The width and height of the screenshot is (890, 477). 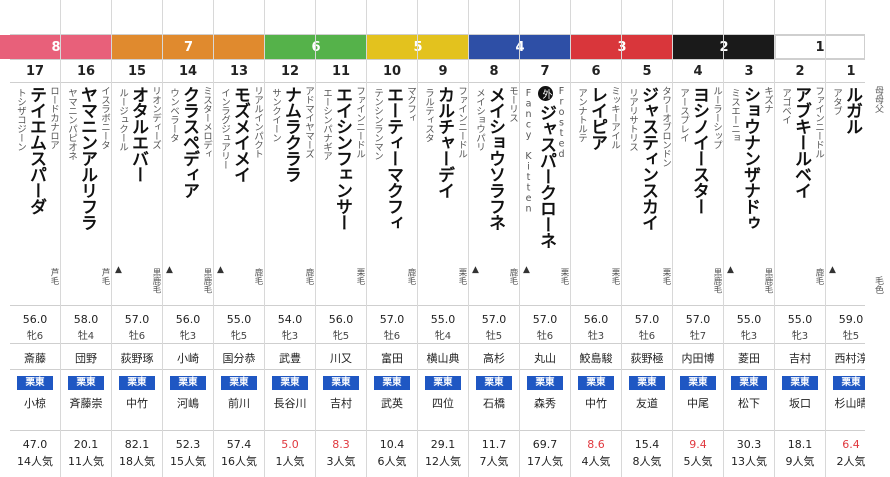 What do you see at coordinates (240, 134) in the screenshot?
I see `horse-name: モズメイメイ` at bounding box center [240, 134].